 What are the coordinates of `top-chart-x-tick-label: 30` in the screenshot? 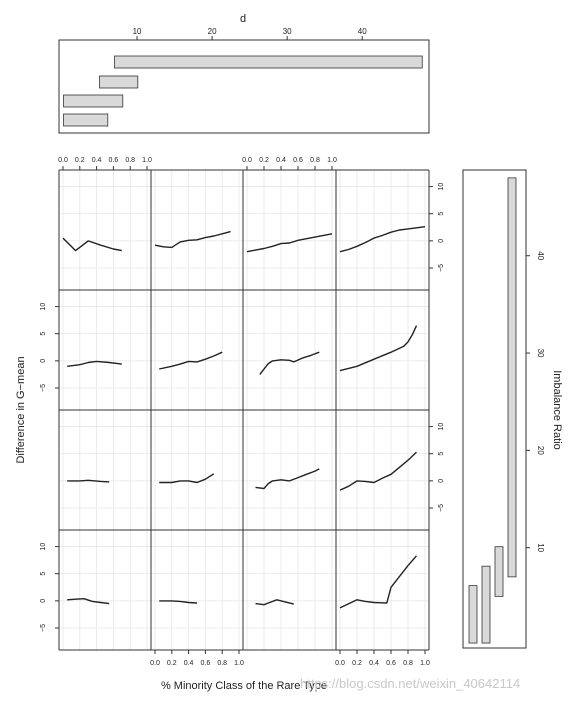 It's located at (287, 31).